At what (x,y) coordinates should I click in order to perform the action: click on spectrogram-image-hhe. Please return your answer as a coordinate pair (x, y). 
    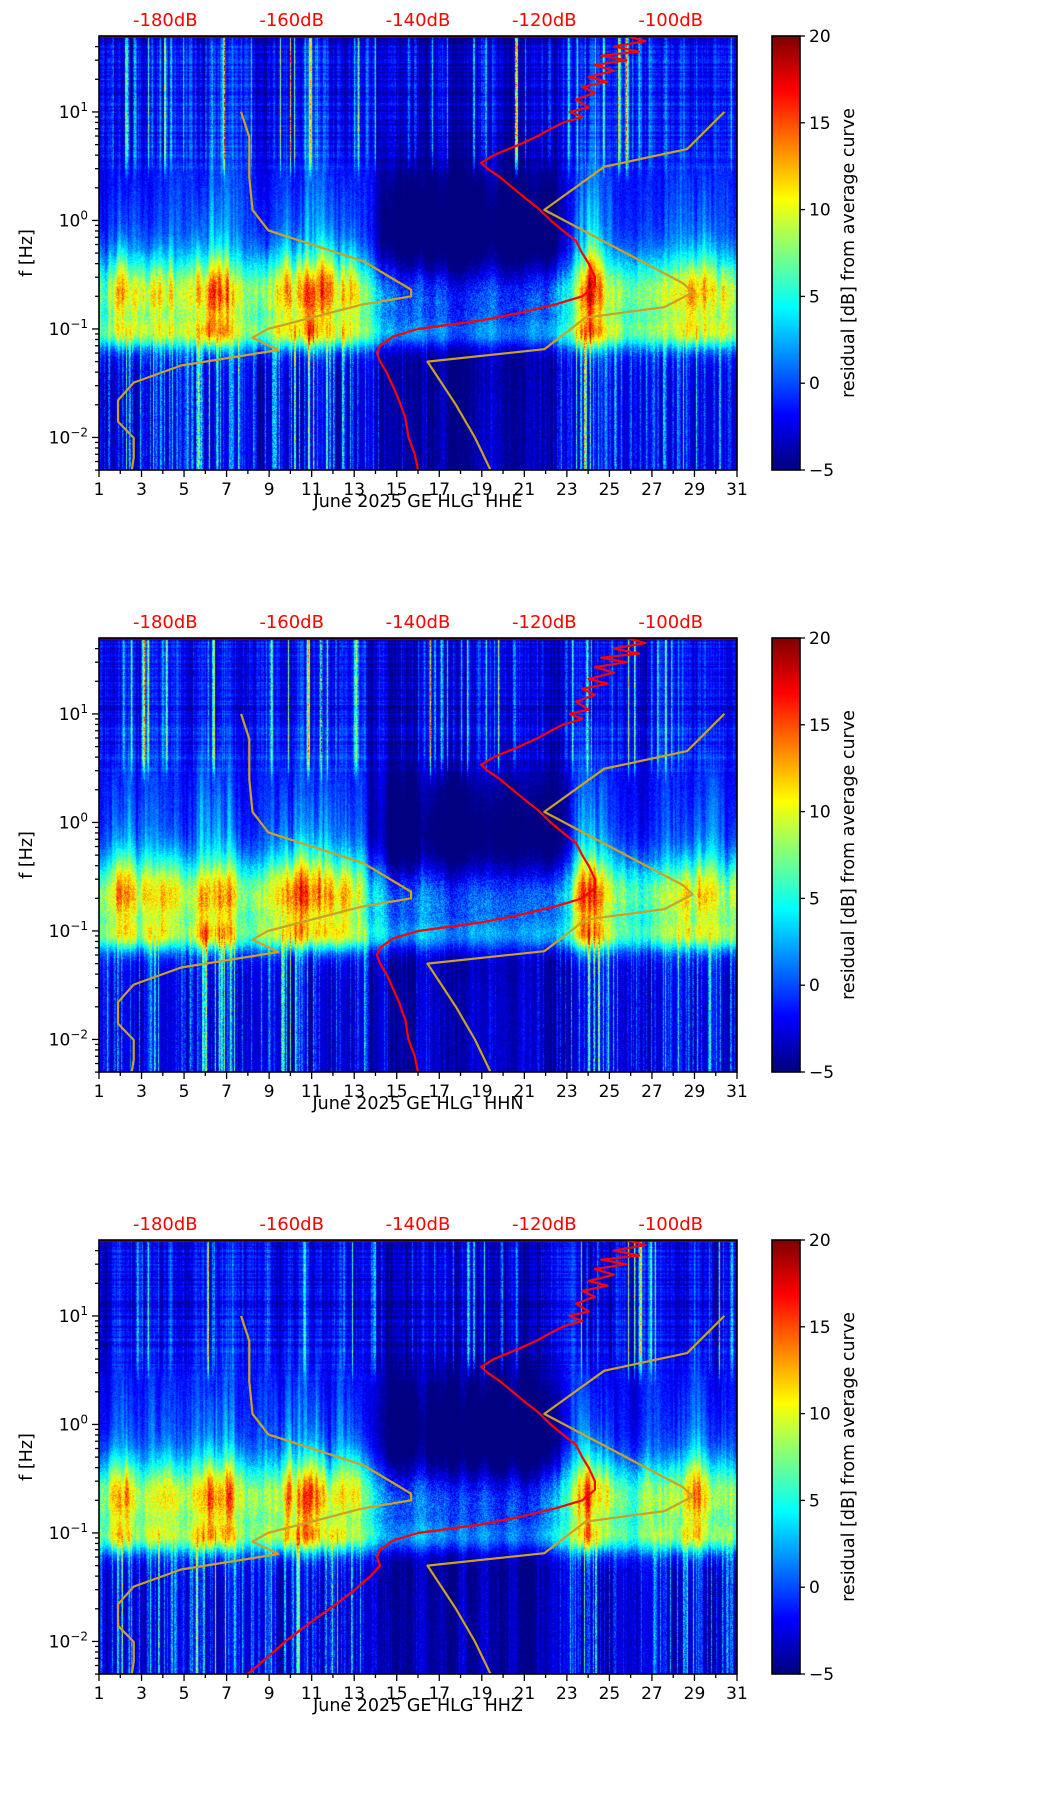
    Looking at the image, I should click on (418, 253).